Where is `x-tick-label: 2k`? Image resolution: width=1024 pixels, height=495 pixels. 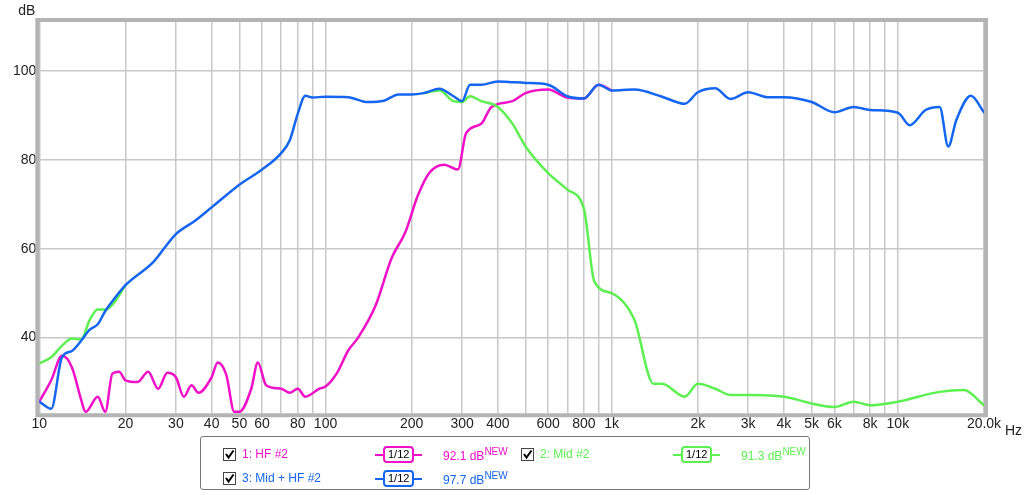
x-tick-label: 2k is located at coordinates (698, 423).